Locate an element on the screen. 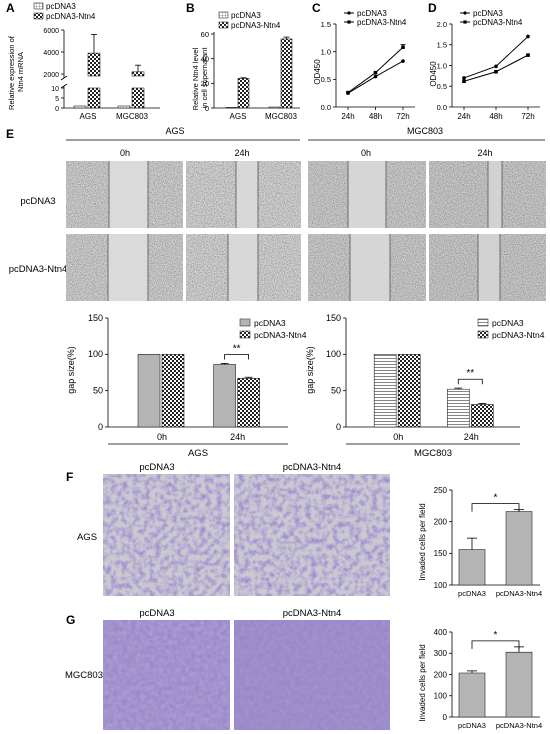  plot-area: 0 20 40 60 AGS MGC803 is located at coordinates (250, 75).